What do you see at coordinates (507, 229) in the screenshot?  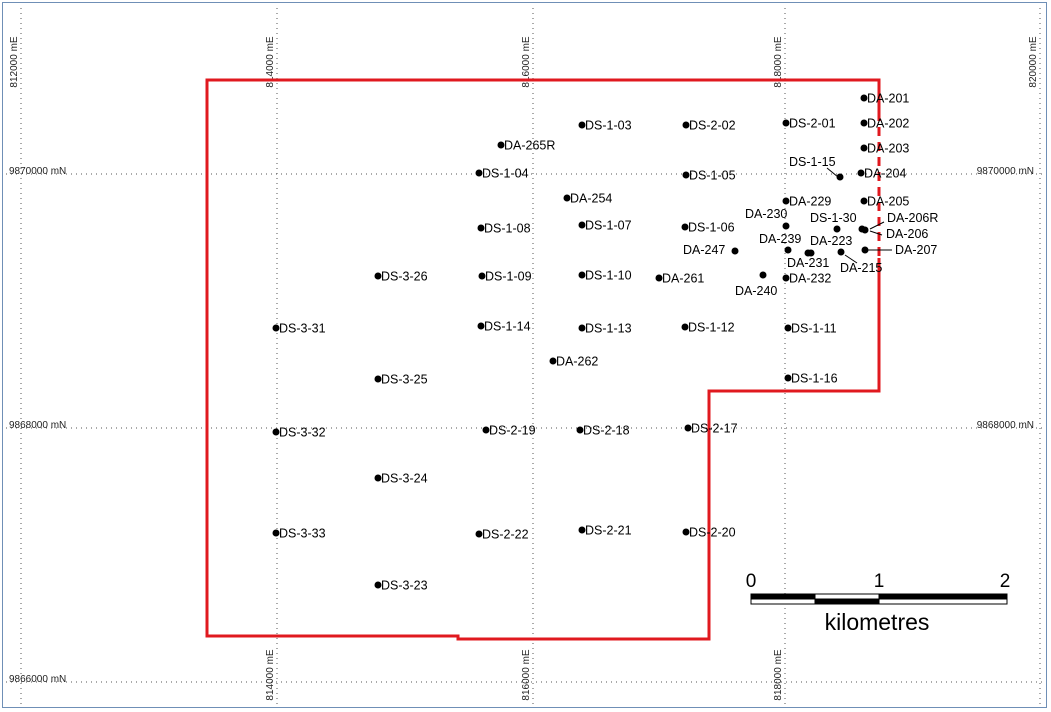 I see `drillhole-label: DS-1-08` at bounding box center [507, 229].